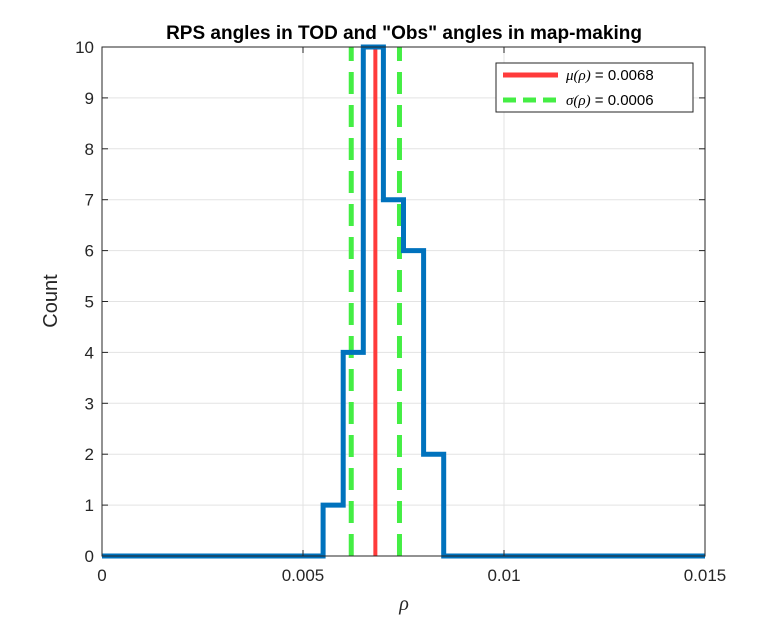 The image size is (781, 625). I want to click on y-tick-label-10: 10, so click(84, 47).